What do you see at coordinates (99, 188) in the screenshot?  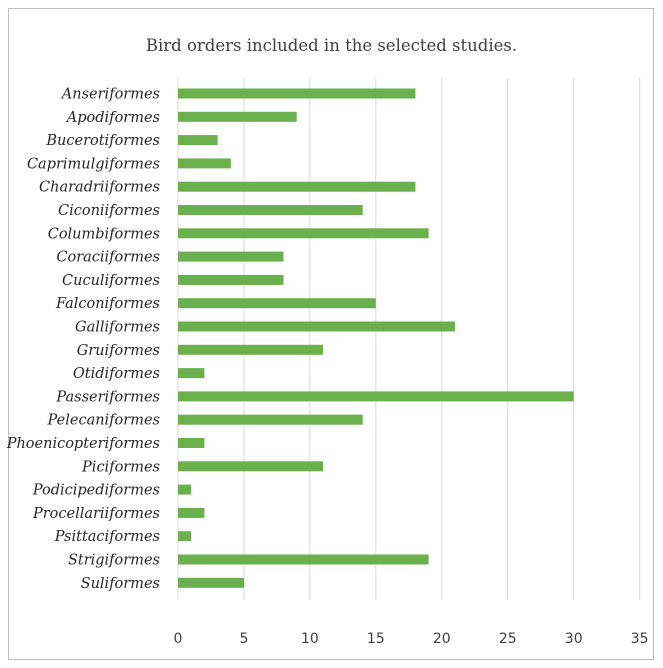 I see `category-label: Charadriiformes` at bounding box center [99, 188].